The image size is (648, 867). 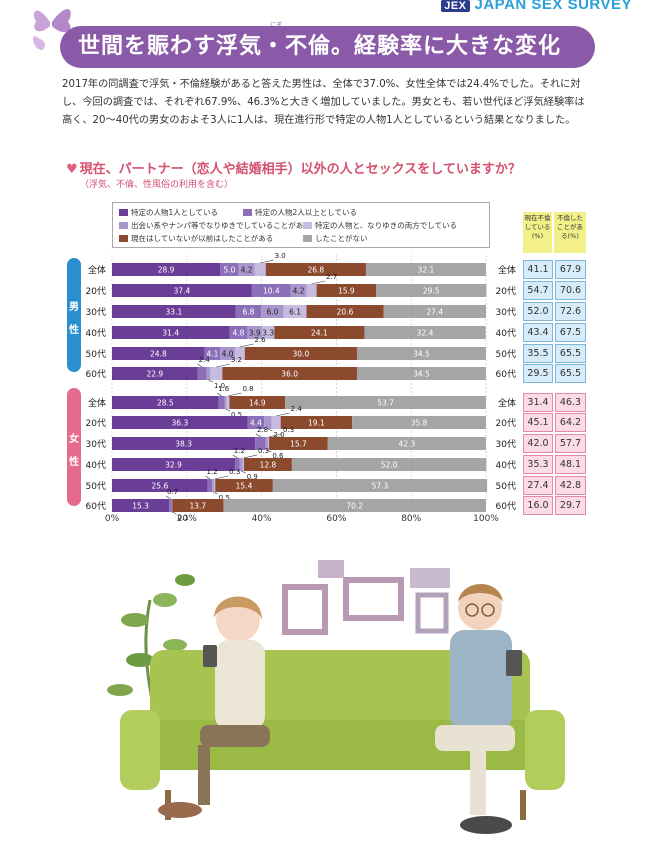 What do you see at coordinates (570, 269) in the screenshot?
I see `table-cell-ever: 67.9` at bounding box center [570, 269].